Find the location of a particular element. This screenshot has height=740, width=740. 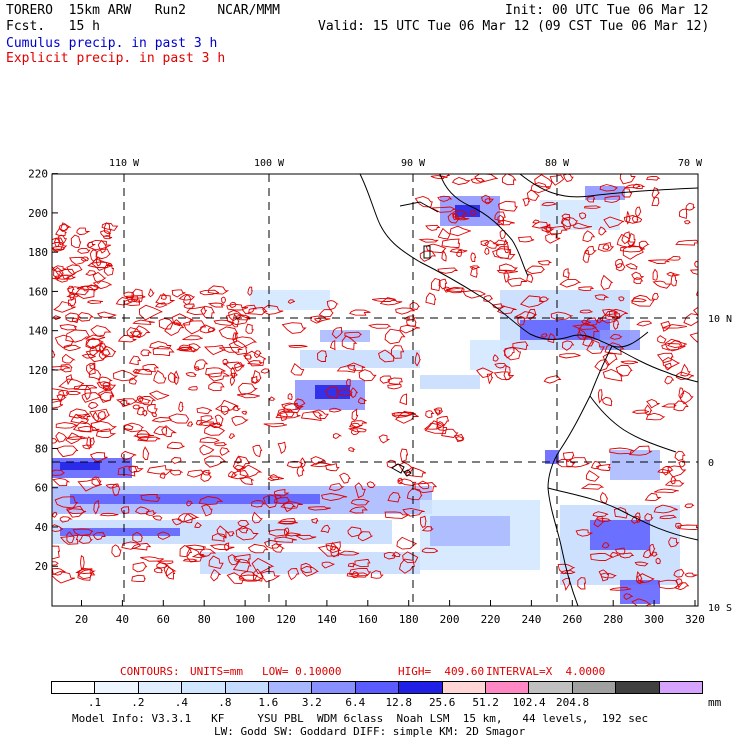

lat-label: 10 S is located at coordinates (720, 608).